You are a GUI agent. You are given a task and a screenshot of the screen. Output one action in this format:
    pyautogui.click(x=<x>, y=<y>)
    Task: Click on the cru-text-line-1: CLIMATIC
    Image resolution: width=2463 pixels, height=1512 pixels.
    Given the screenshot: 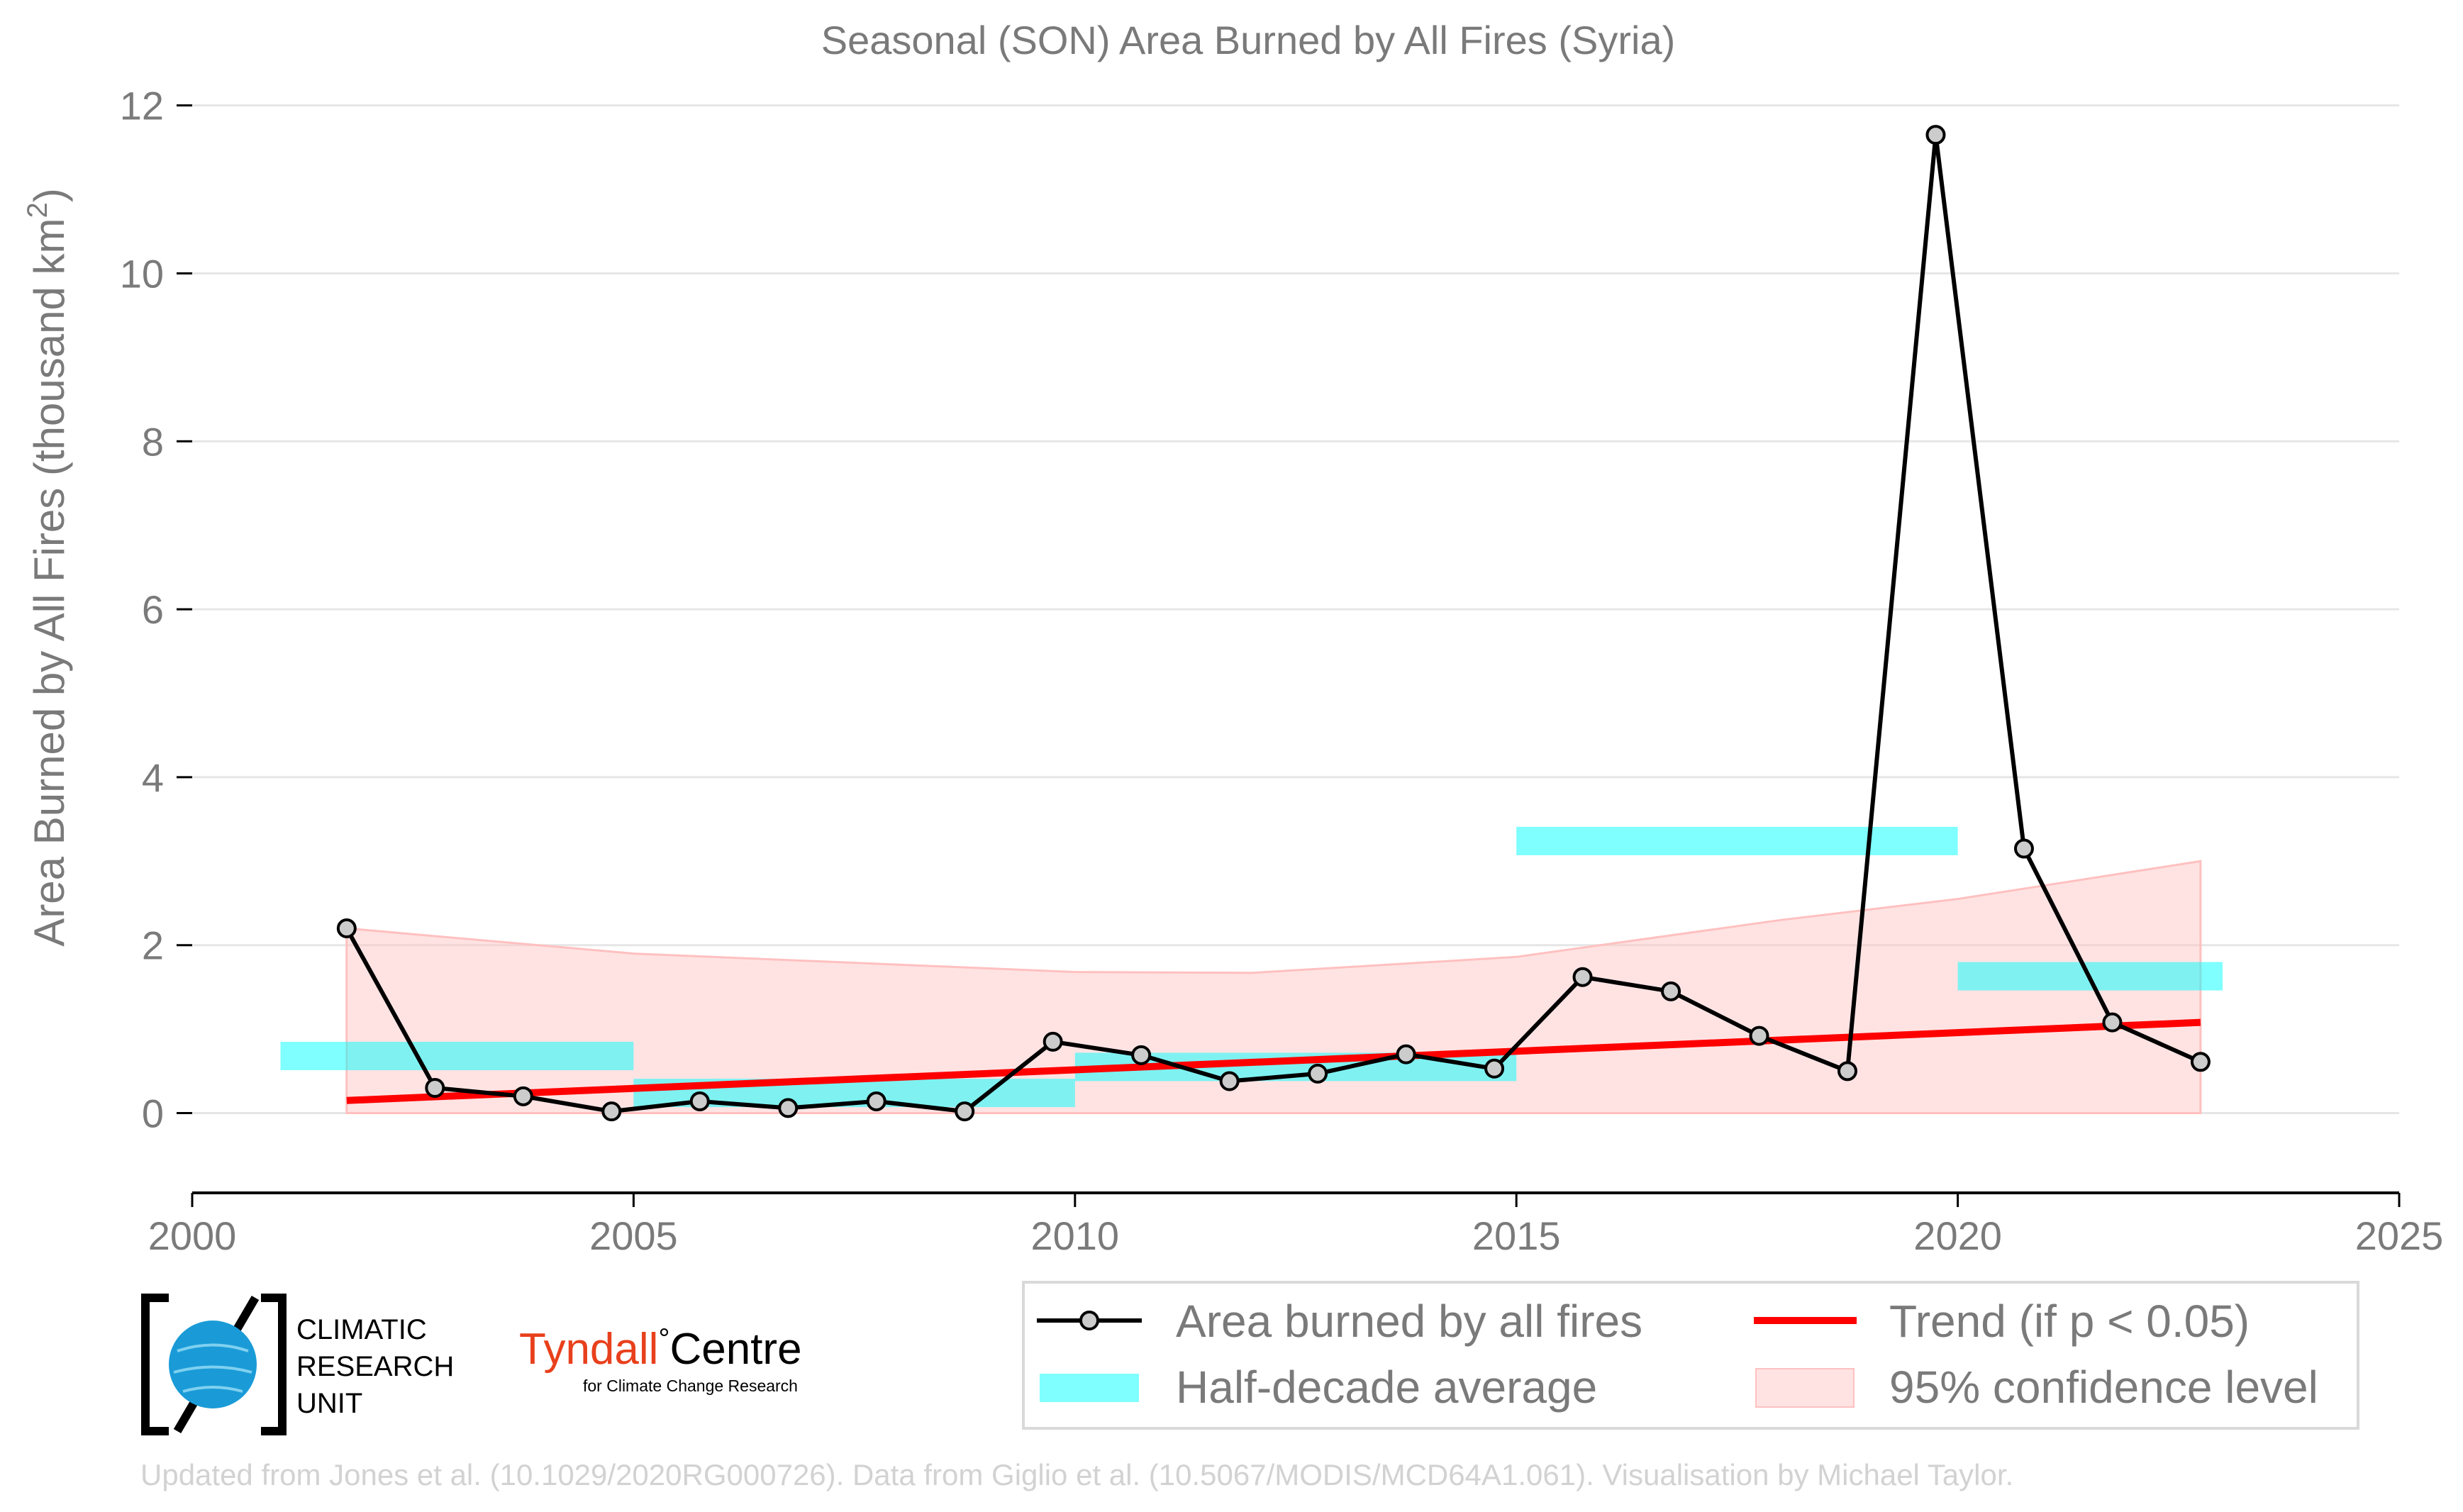 What is the action you would take?
    pyautogui.click(x=362, y=1329)
    